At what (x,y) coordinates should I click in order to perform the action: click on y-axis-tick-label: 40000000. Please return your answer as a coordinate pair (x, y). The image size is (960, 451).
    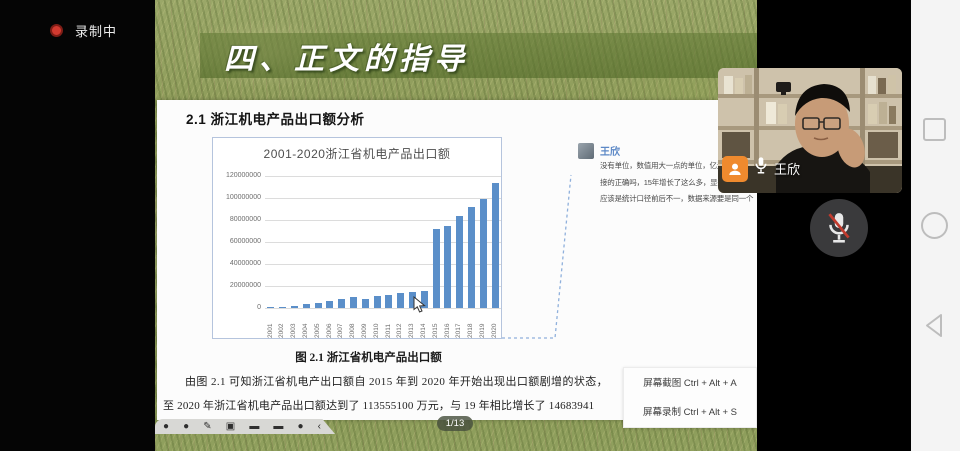
    Looking at the image, I should click on (245, 263).